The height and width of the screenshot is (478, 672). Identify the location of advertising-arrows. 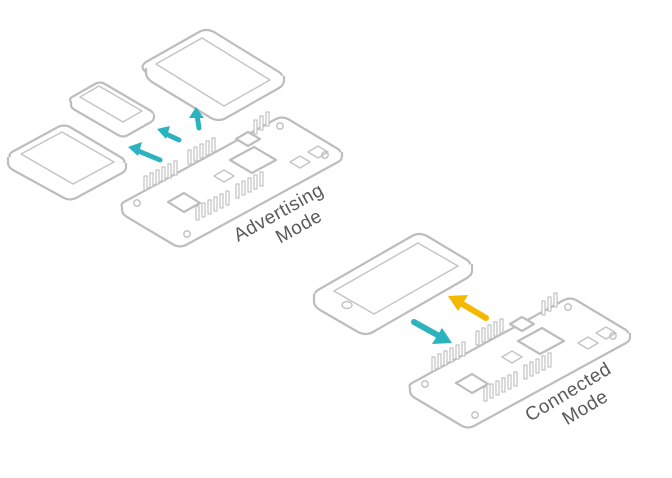
(166, 135).